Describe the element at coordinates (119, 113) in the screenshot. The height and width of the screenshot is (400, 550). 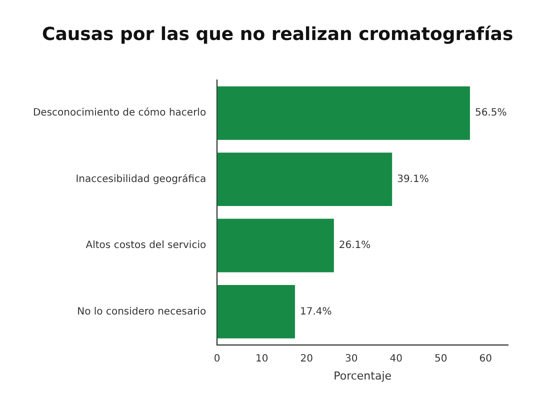
I see `y-tick-label: Desconocimiento de cómo hacerlo` at that location.